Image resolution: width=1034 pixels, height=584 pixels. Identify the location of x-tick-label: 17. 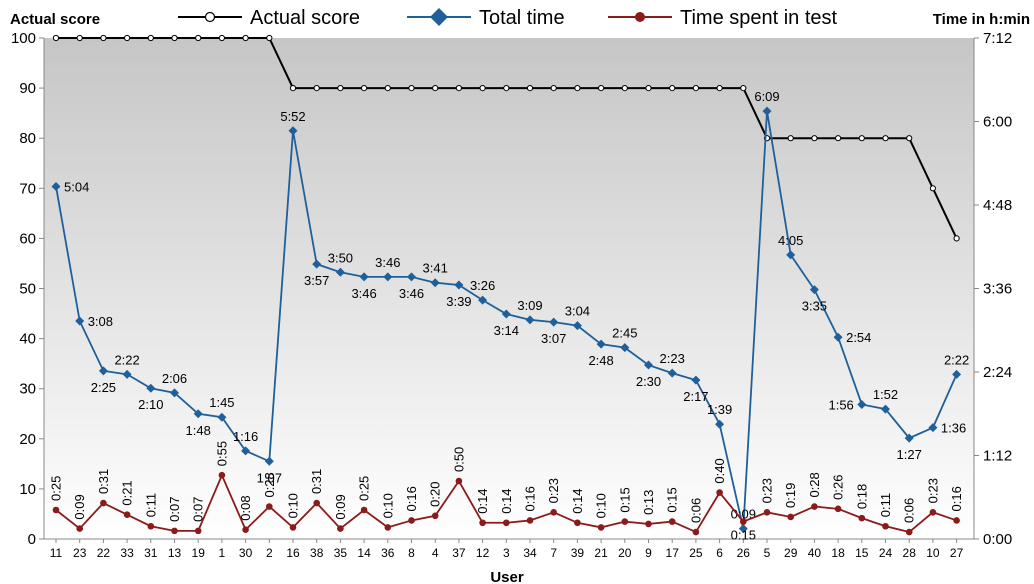
(673, 553).